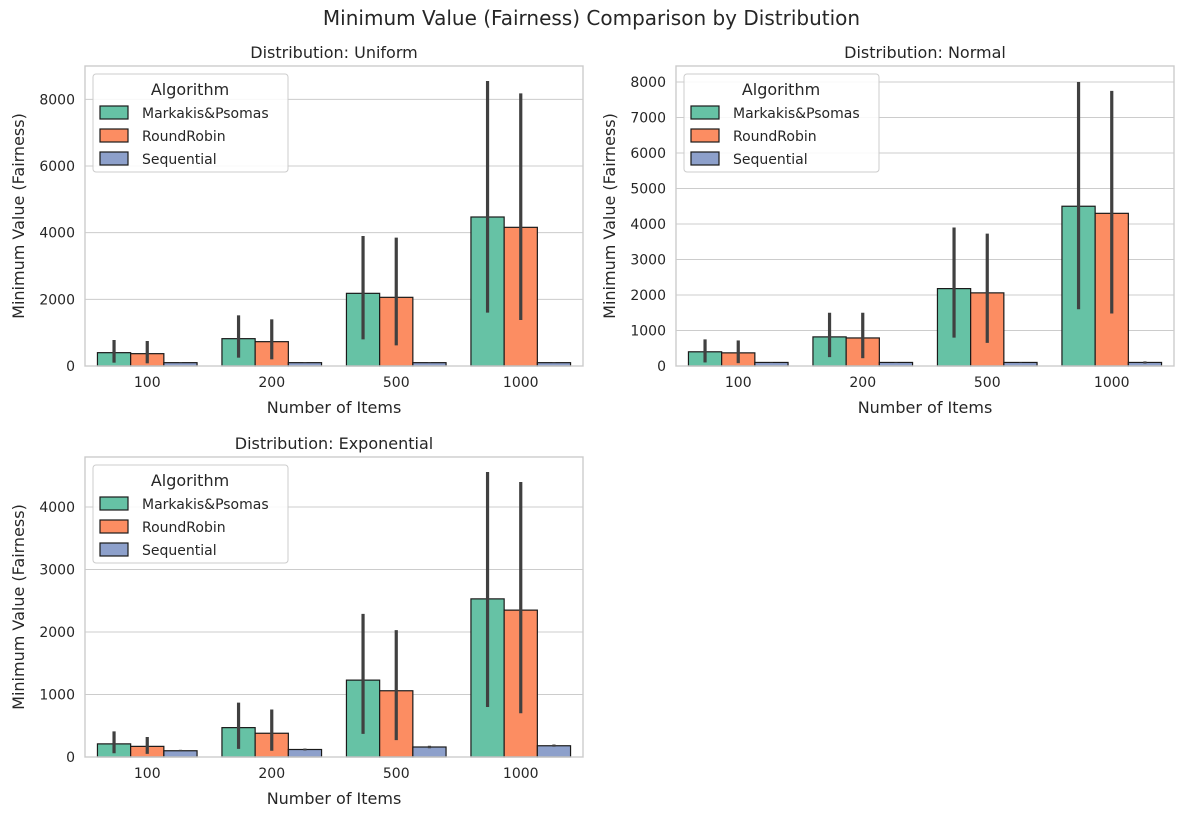  What do you see at coordinates (333, 52) in the screenshot?
I see `subplot-title: Distribution: Uniform` at bounding box center [333, 52].